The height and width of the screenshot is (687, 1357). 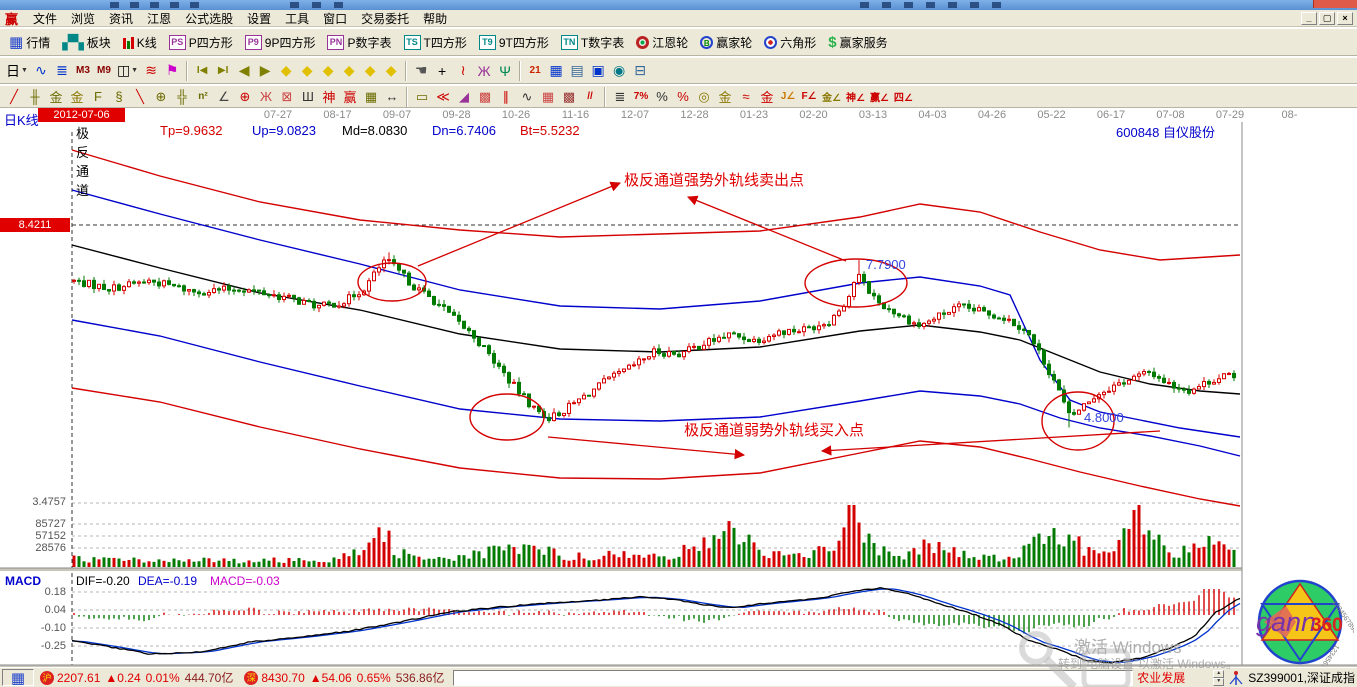 I want to click on close-button-partial, so click(x=1335, y=4).